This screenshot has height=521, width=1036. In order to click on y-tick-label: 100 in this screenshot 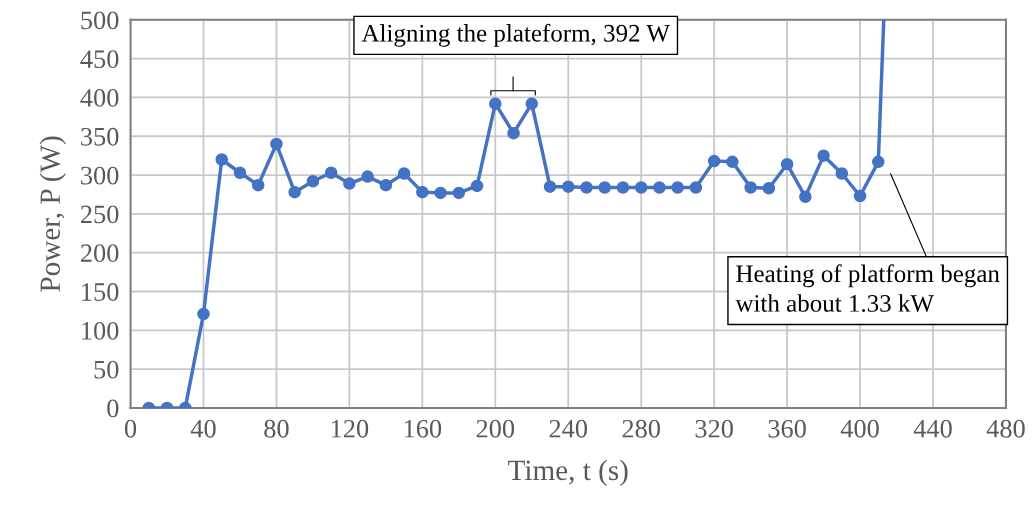, I will do `click(100, 330)`.